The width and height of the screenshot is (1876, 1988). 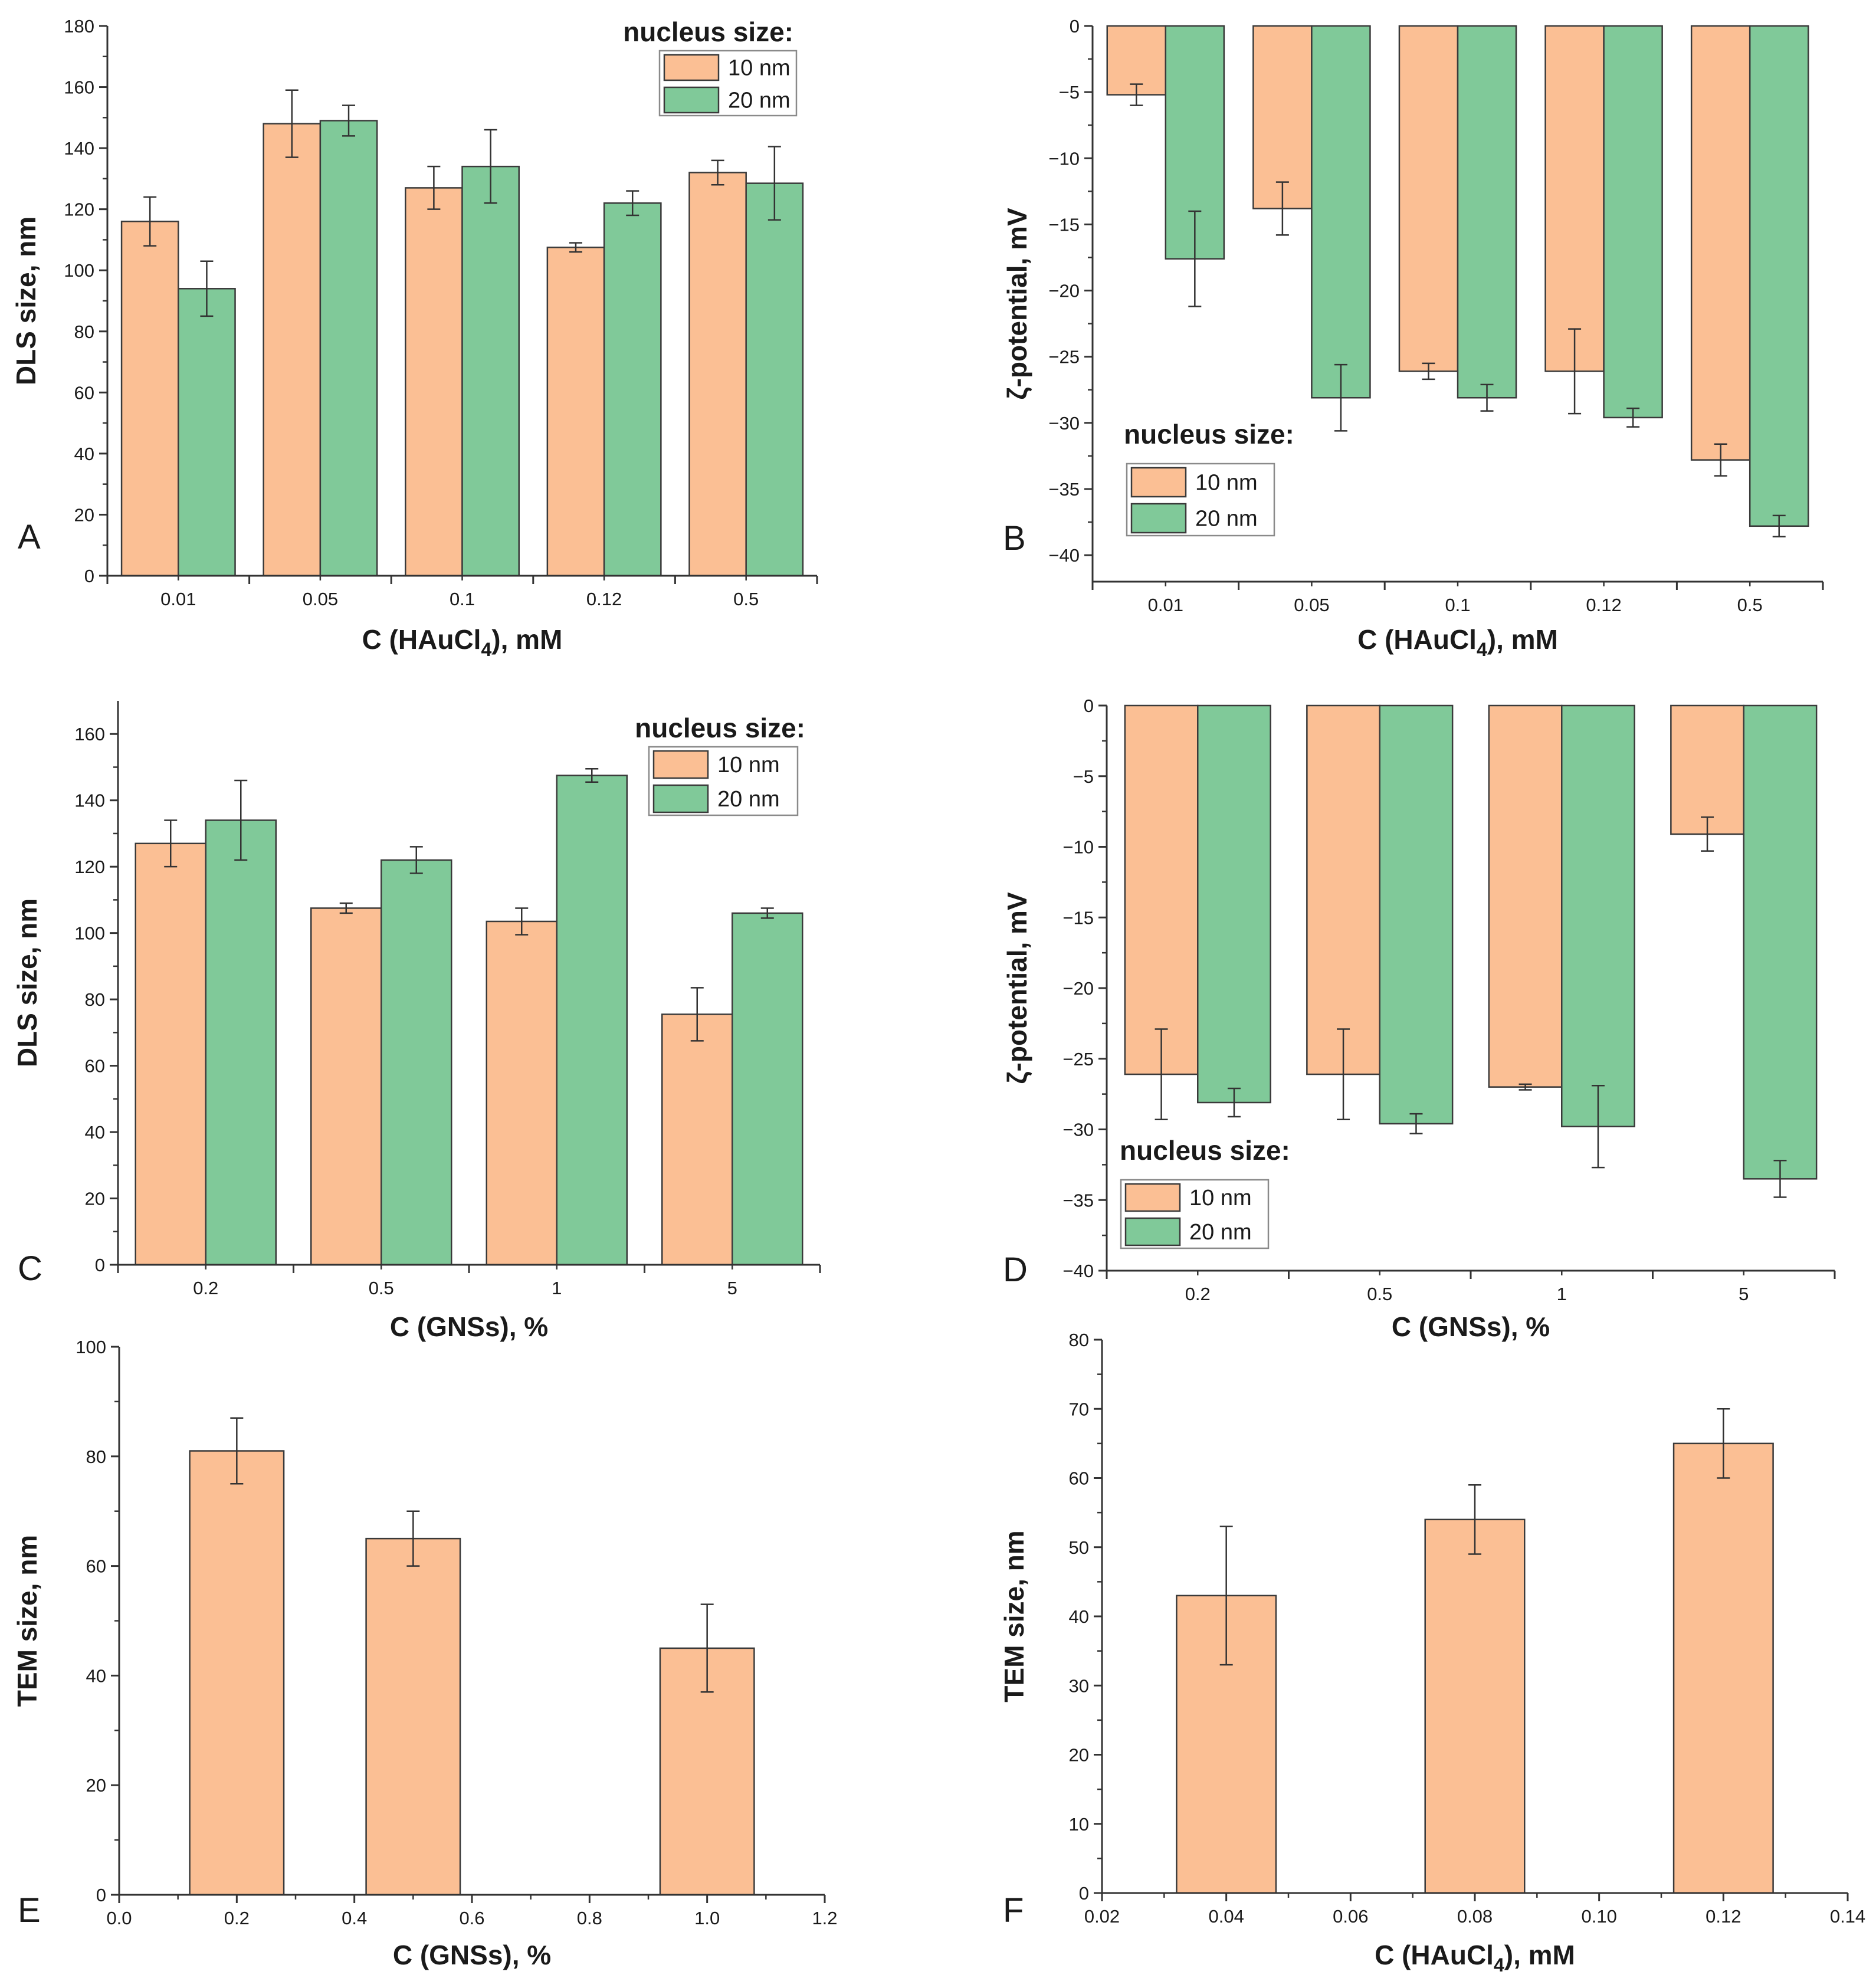 I want to click on panel-letter: A, so click(x=29, y=537).